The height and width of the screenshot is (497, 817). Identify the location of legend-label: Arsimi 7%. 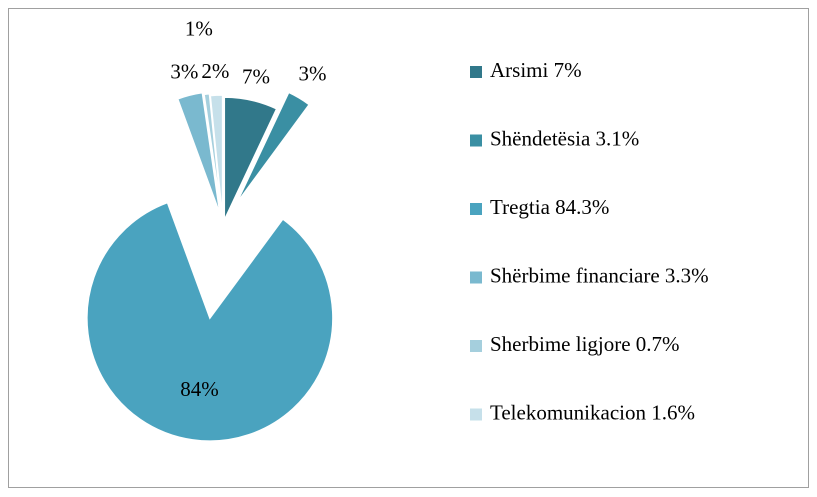
(536, 70).